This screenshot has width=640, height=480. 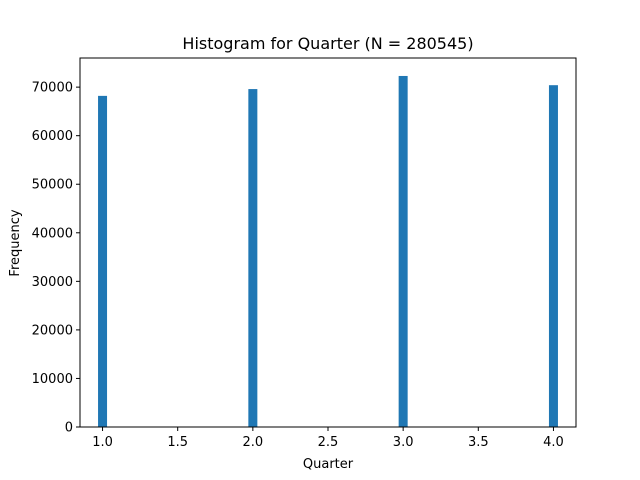 What do you see at coordinates (15, 242) in the screenshot?
I see `y-axis-label: Frequency` at bounding box center [15, 242].